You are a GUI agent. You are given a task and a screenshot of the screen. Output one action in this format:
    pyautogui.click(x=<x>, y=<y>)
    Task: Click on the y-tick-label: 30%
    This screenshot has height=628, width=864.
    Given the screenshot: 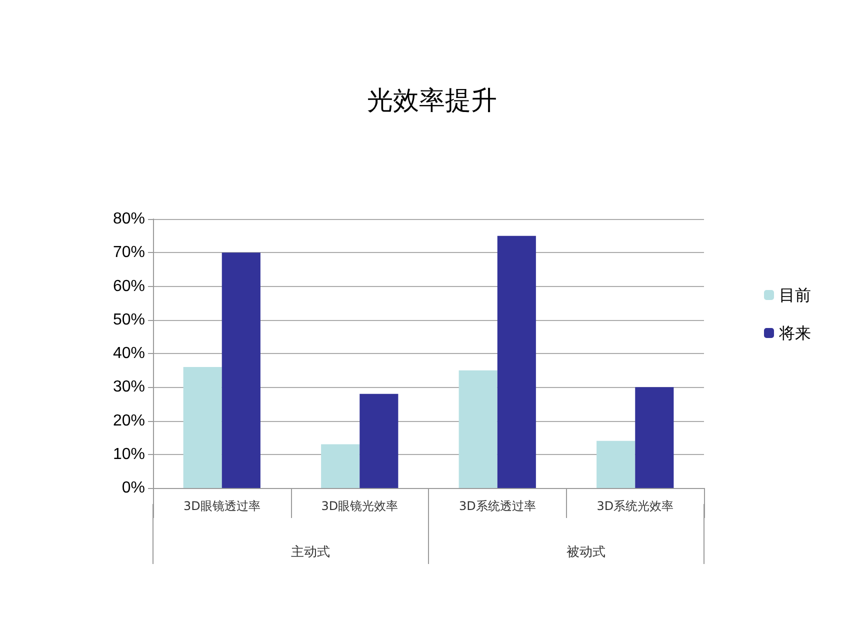 What is the action you would take?
    pyautogui.click(x=128, y=387)
    